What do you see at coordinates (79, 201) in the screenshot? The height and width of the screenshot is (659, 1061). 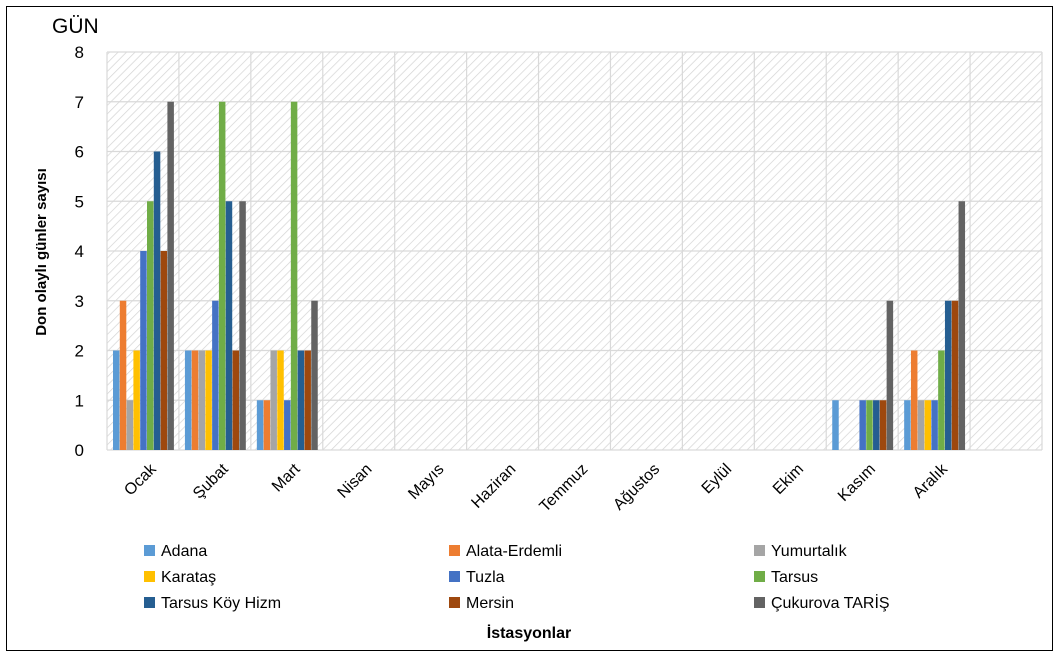 I see `y-tick-label: 5` at bounding box center [79, 201].